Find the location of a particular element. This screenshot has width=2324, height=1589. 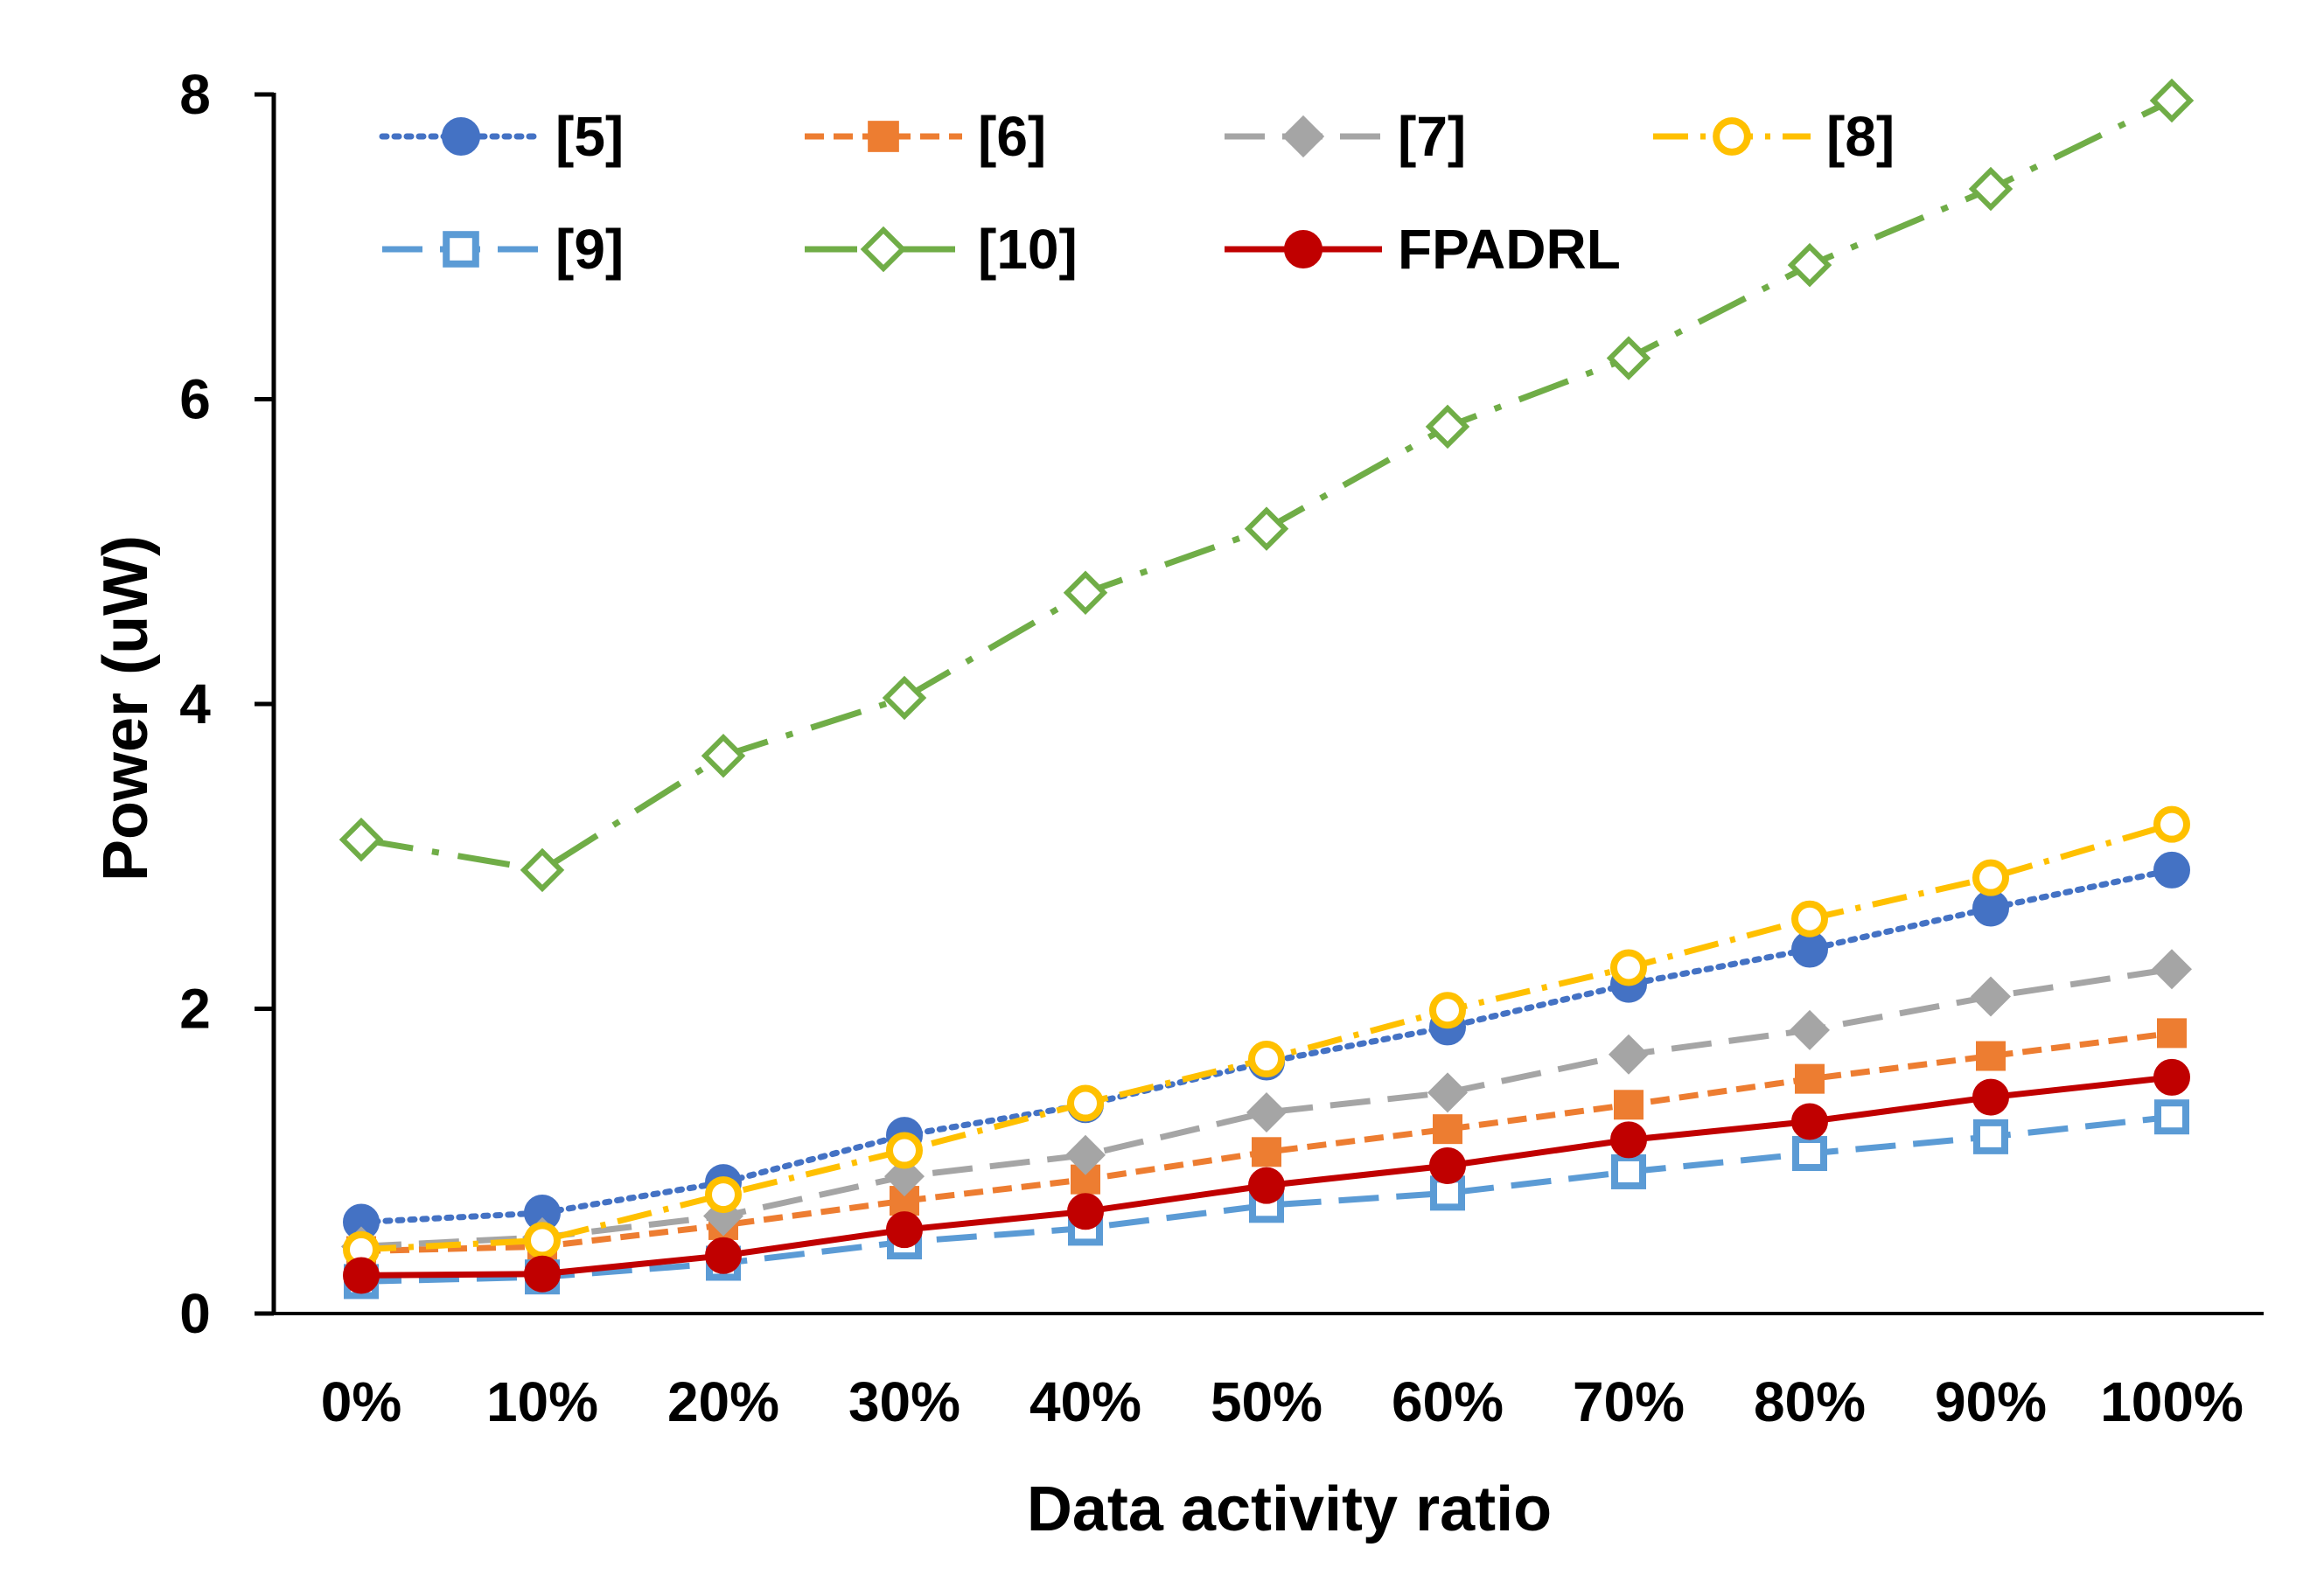

y-axis-title: Power (uW) is located at coordinates (126, 709).